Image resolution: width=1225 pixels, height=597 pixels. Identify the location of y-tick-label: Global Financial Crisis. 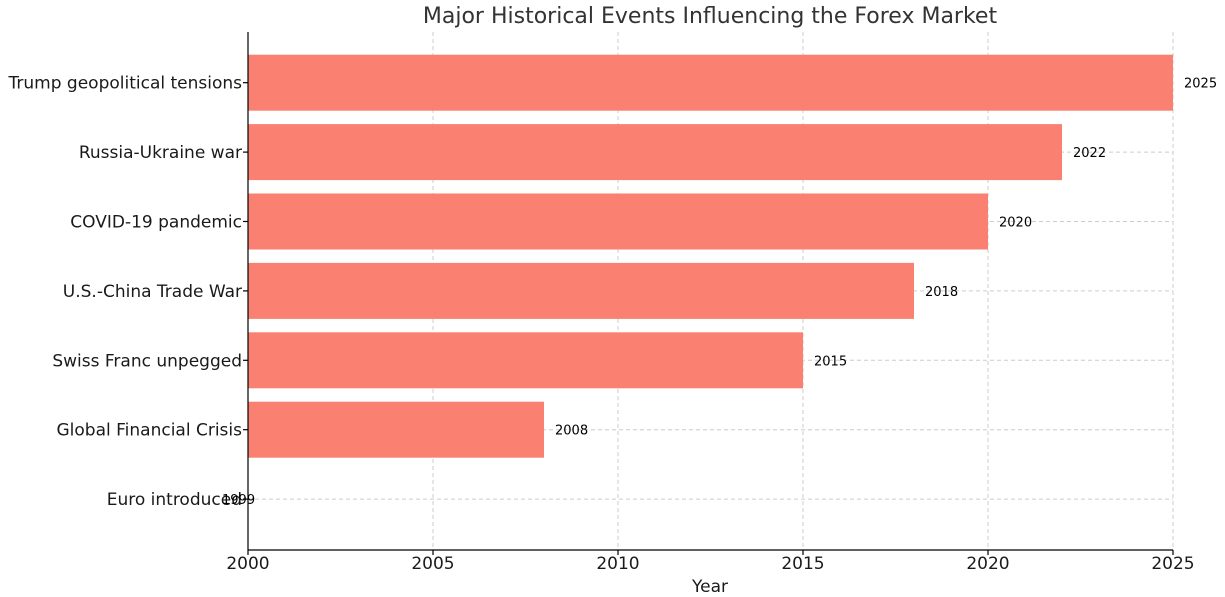
(150, 431).